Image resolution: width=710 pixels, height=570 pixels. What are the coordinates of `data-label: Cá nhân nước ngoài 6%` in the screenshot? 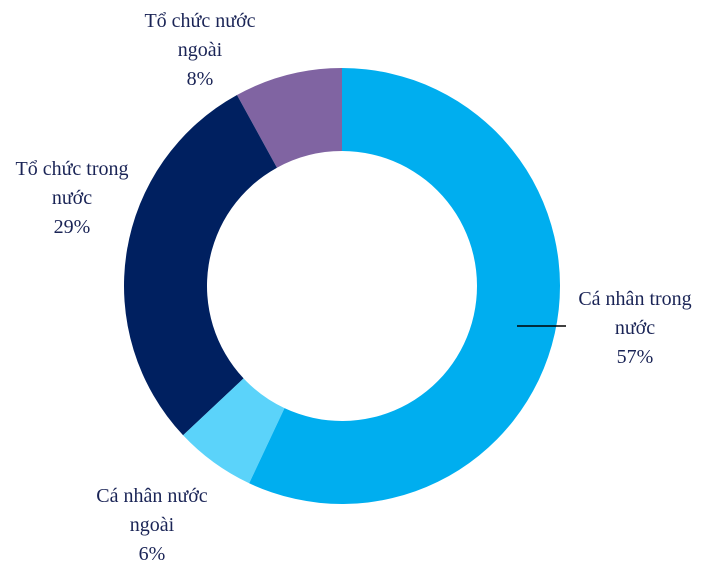 It's located at (152, 525).